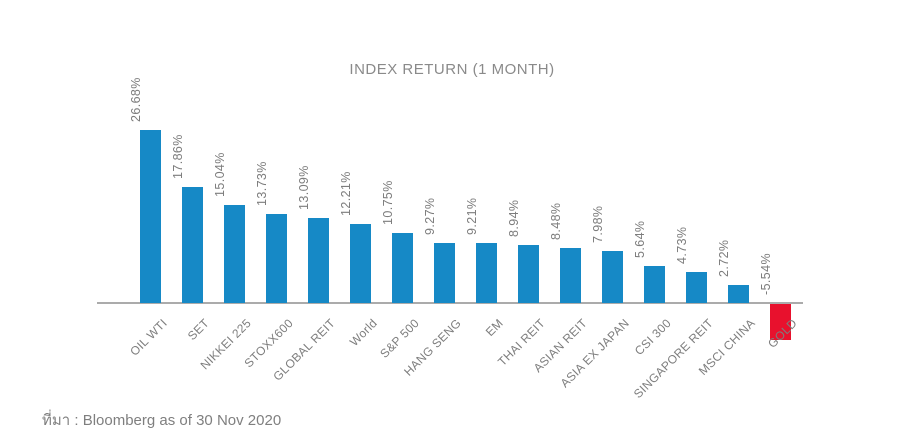 The height and width of the screenshot is (444, 904). I want to click on bar-gold, so click(780, 322).